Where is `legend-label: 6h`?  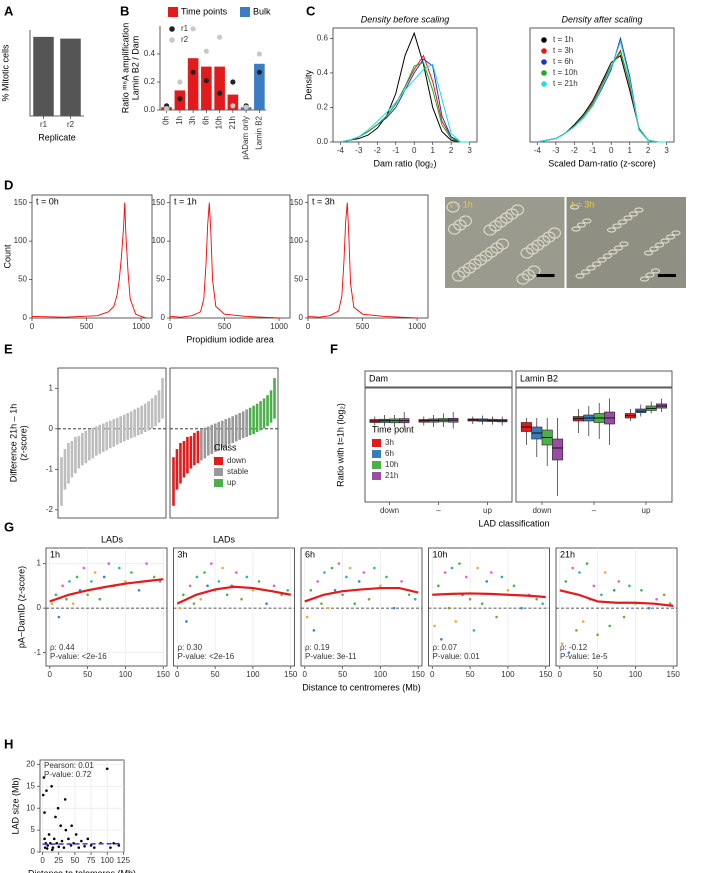
legend-label: 6h is located at coordinates (389, 453).